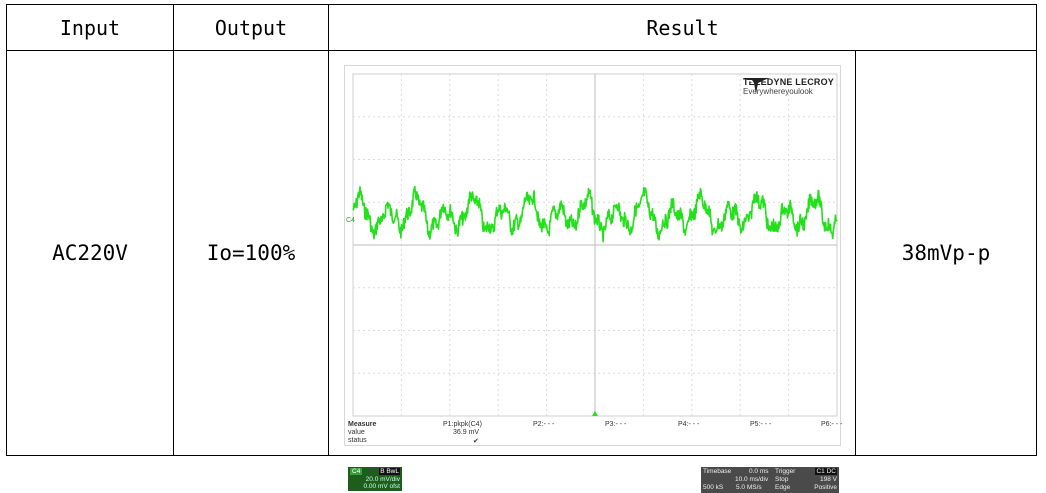 This screenshot has width=1046, height=493. What do you see at coordinates (832, 424) in the screenshot?
I see `p6-label: P6:- - -` at bounding box center [832, 424].